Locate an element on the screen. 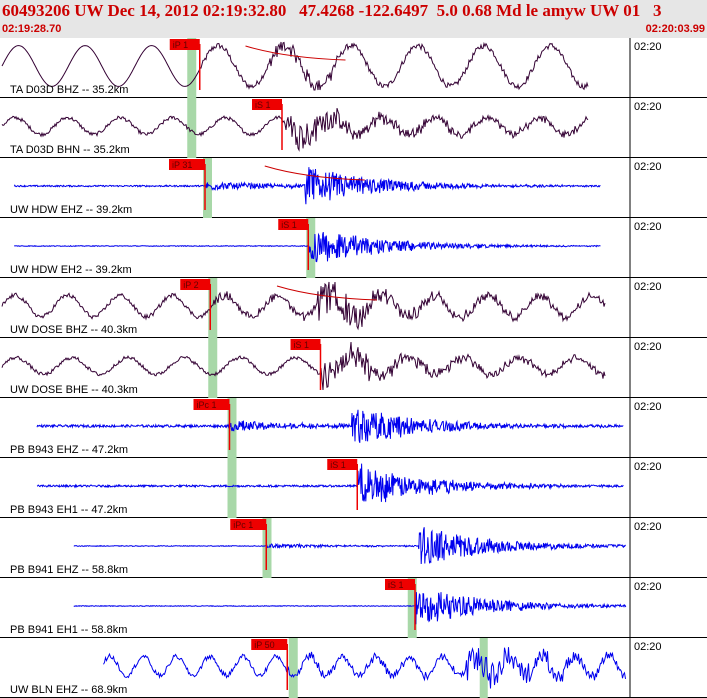 The height and width of the screenshot is (698, 707). pick-label: iP 31 is located at coordinates (182, 165).